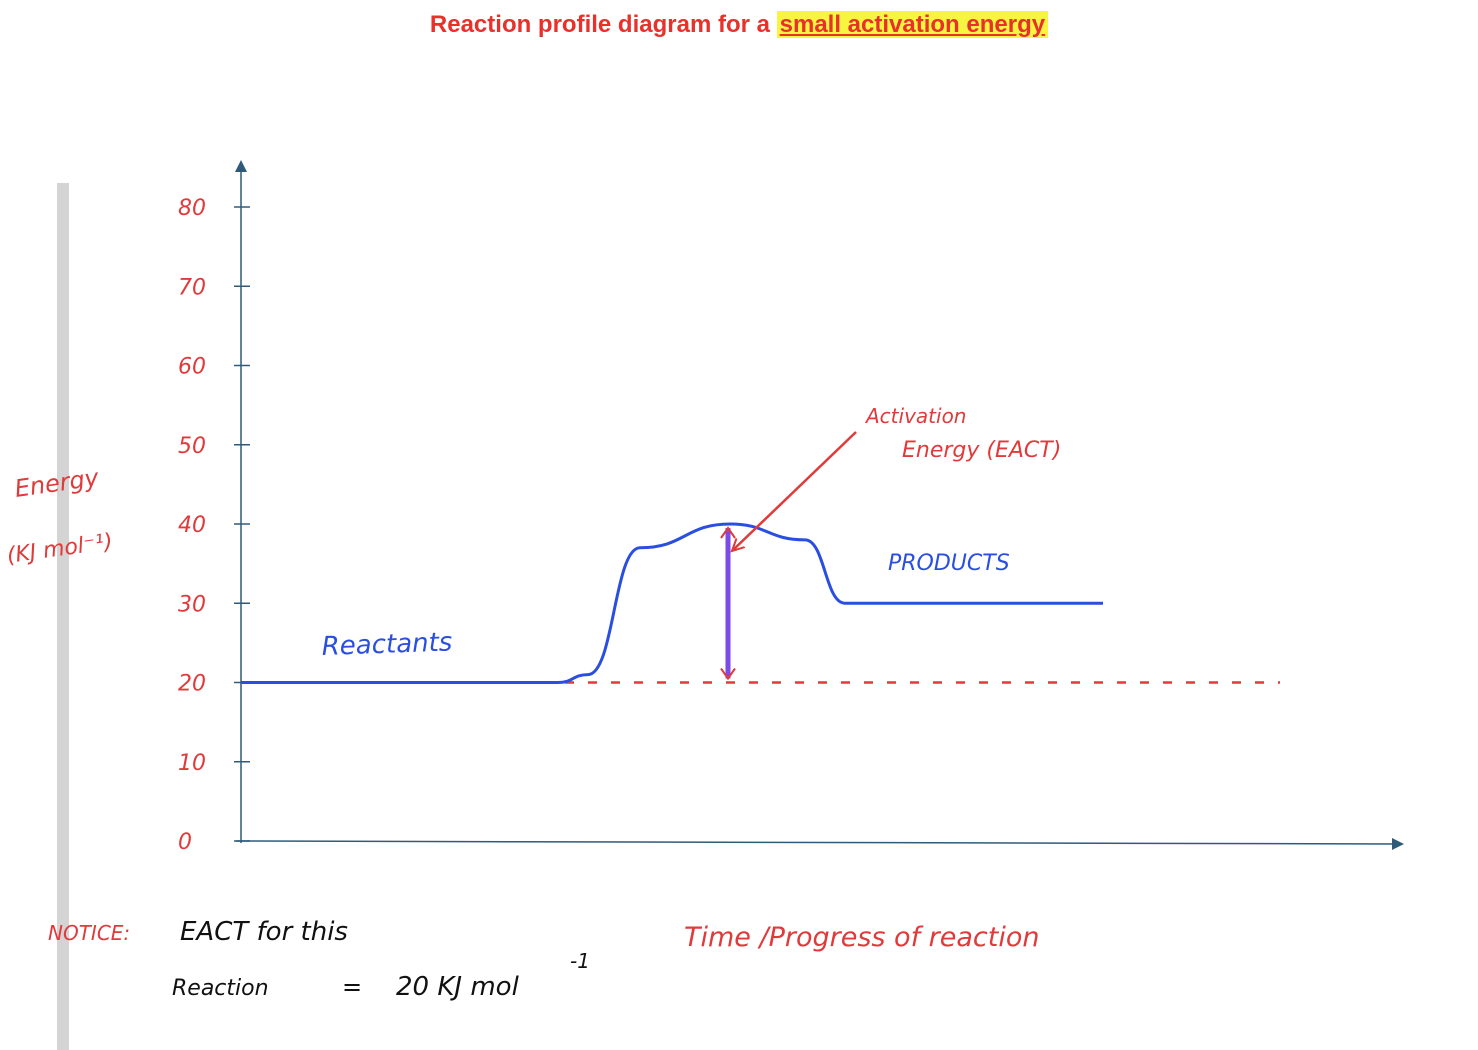 The height and width of the screenshot is (1050, 1478). What do you see at coordinates (728, 532) in the screenshot?
I see `activation-arrow-head-top` at bounding box center [728, 532].